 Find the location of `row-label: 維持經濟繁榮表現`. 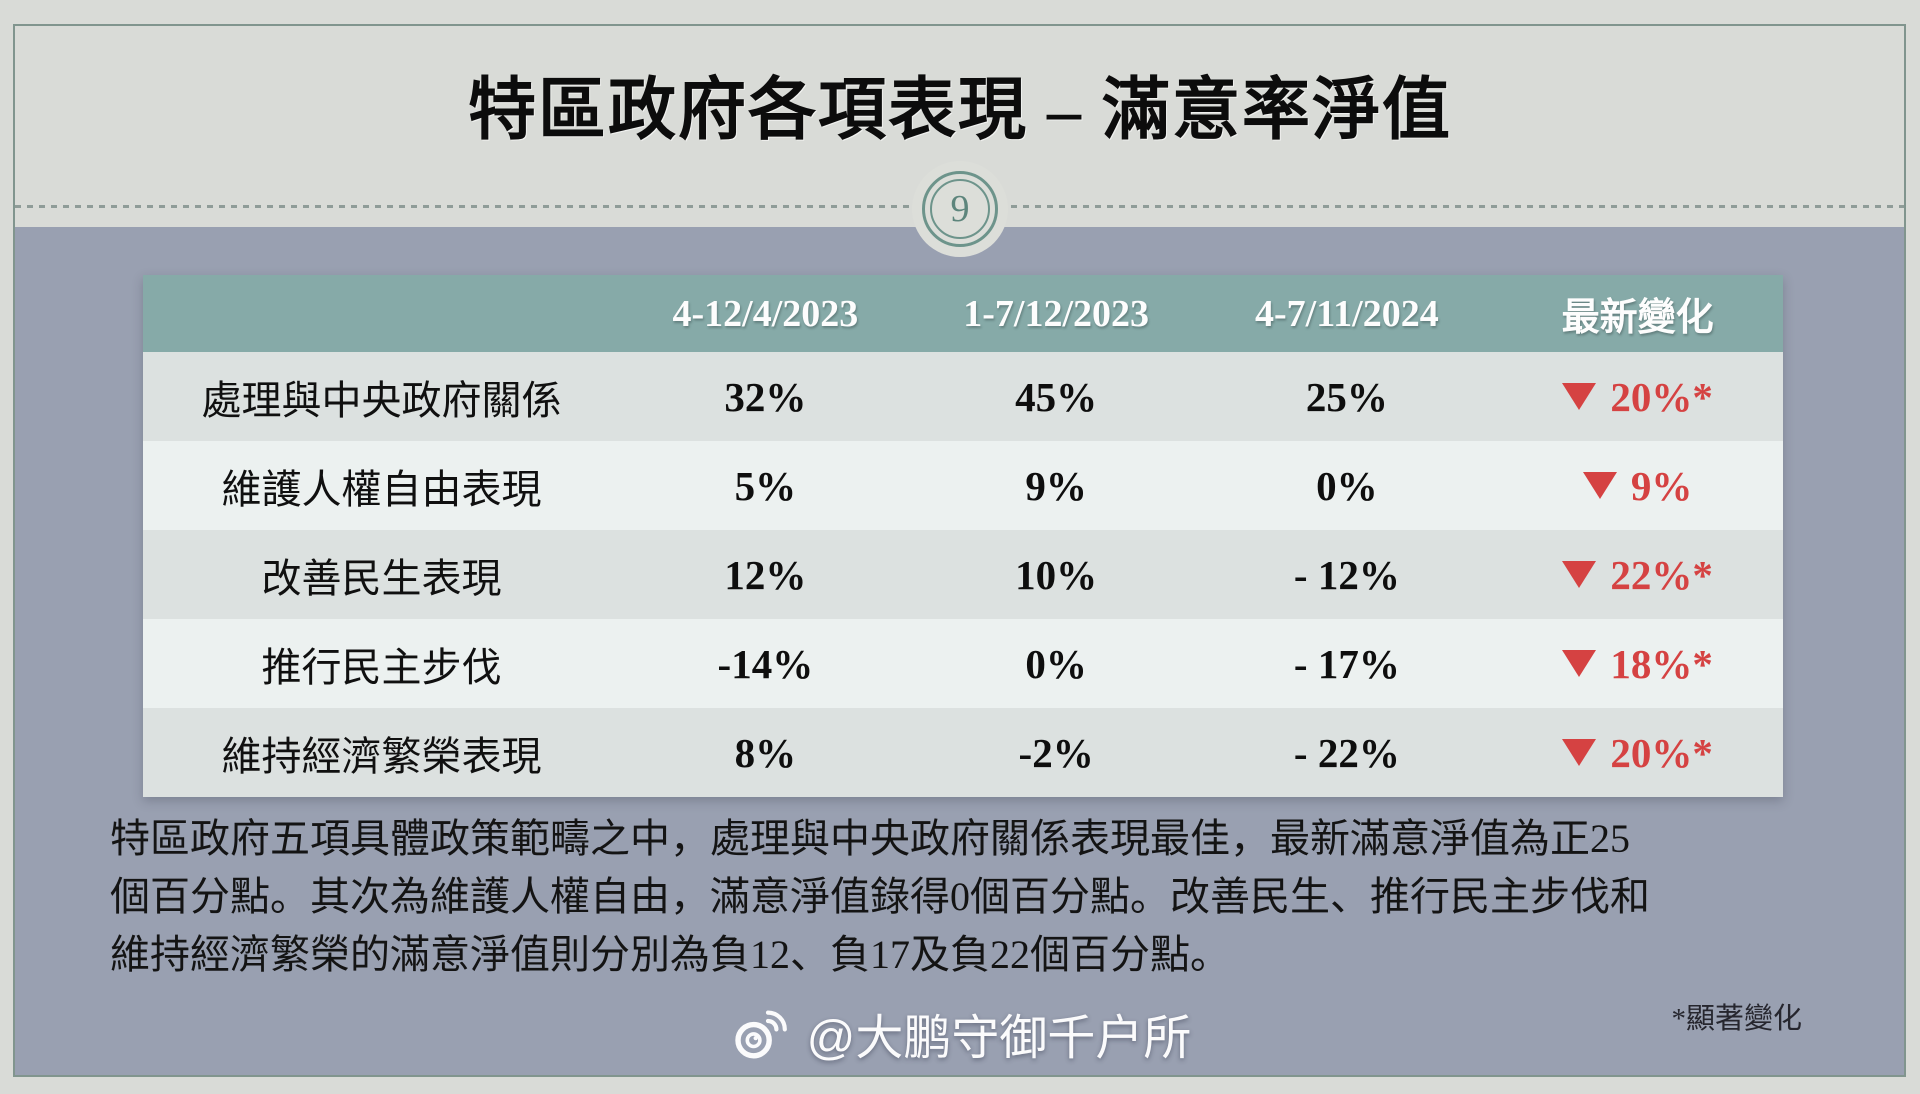

row-label: 維持經濟繁榮表現 is located at coordinates (381, 756).